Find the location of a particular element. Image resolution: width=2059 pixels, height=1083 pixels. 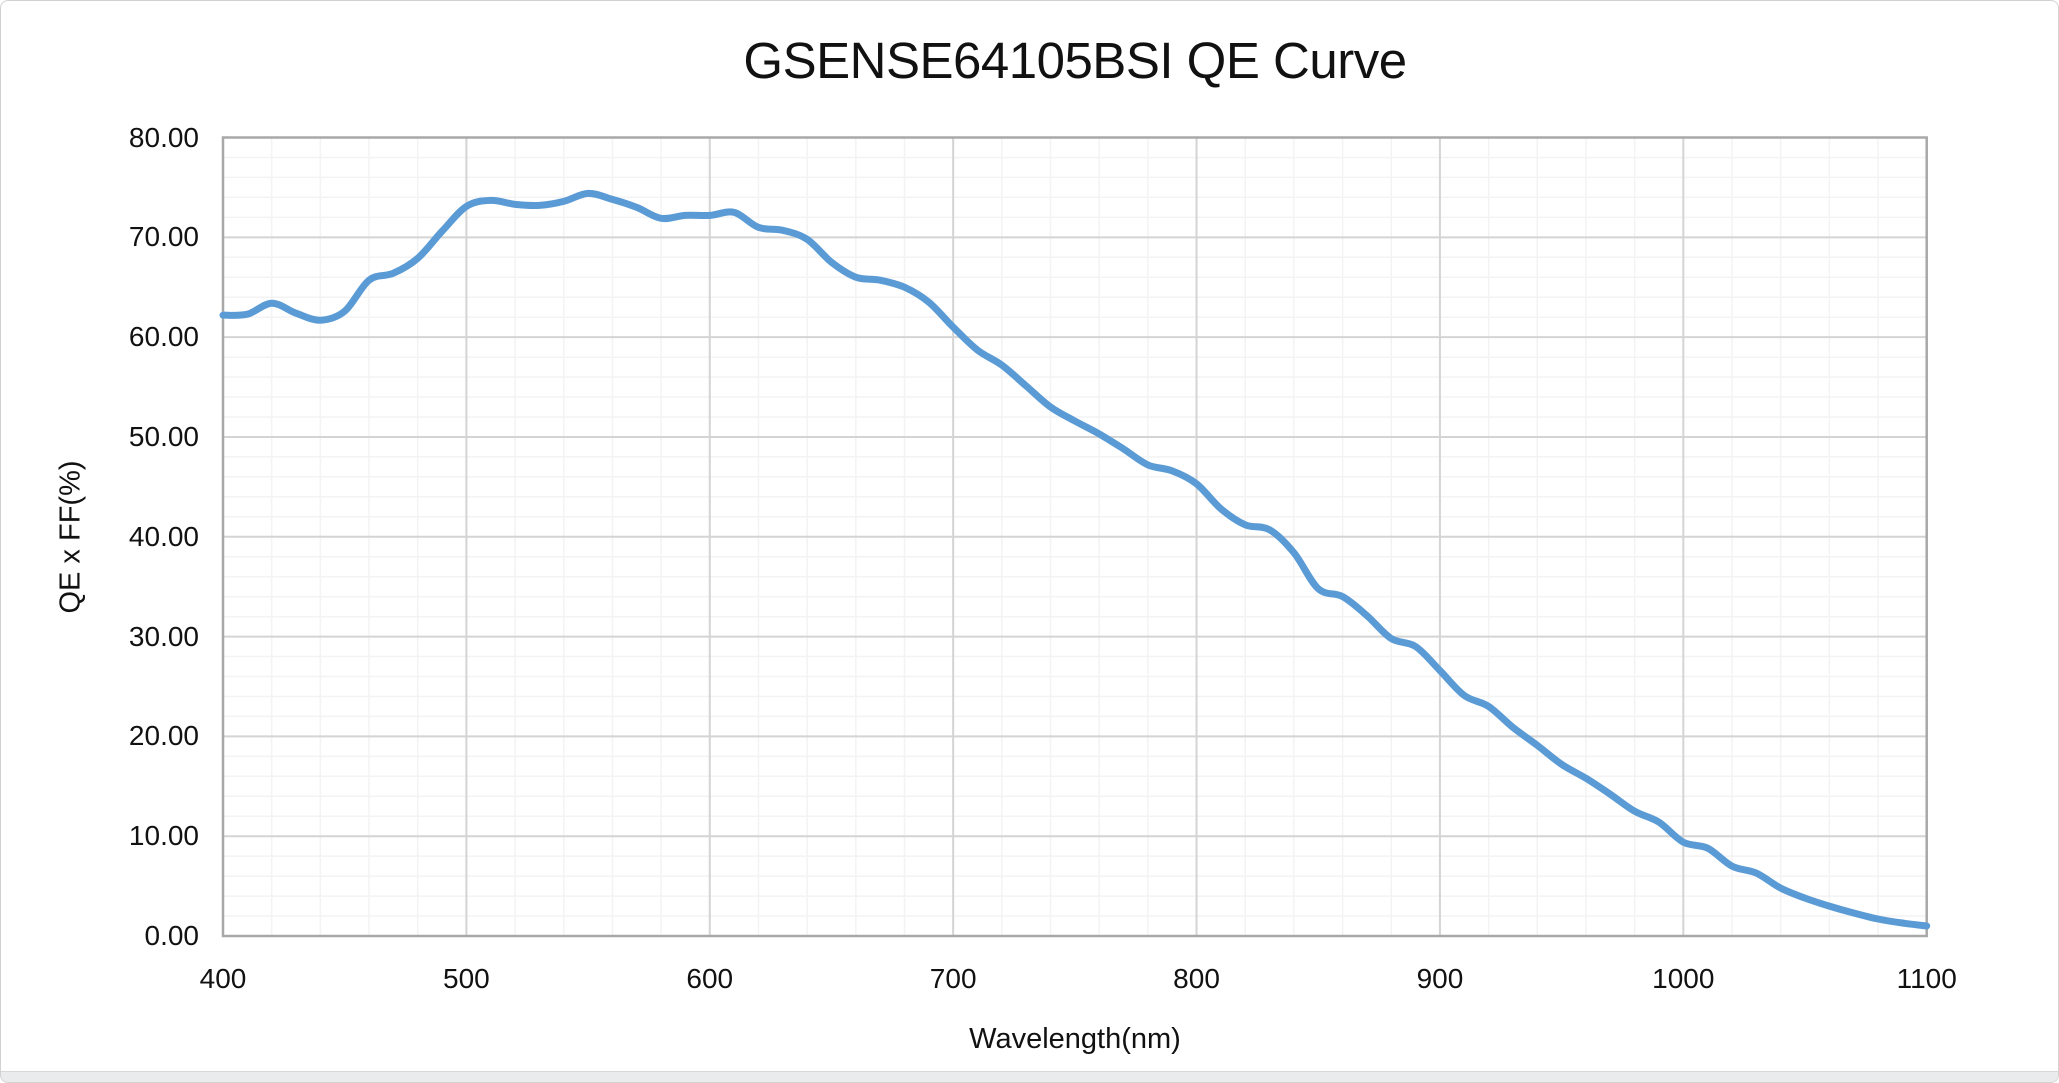

y-tick-label: 50.00 is located at coordinates (163, 436).